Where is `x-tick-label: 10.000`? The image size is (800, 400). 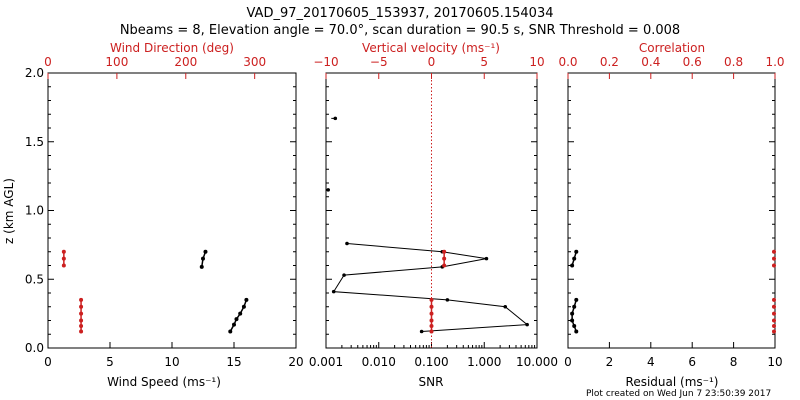 x-tick-label: 10.000 is located at coordinates (537, 362).